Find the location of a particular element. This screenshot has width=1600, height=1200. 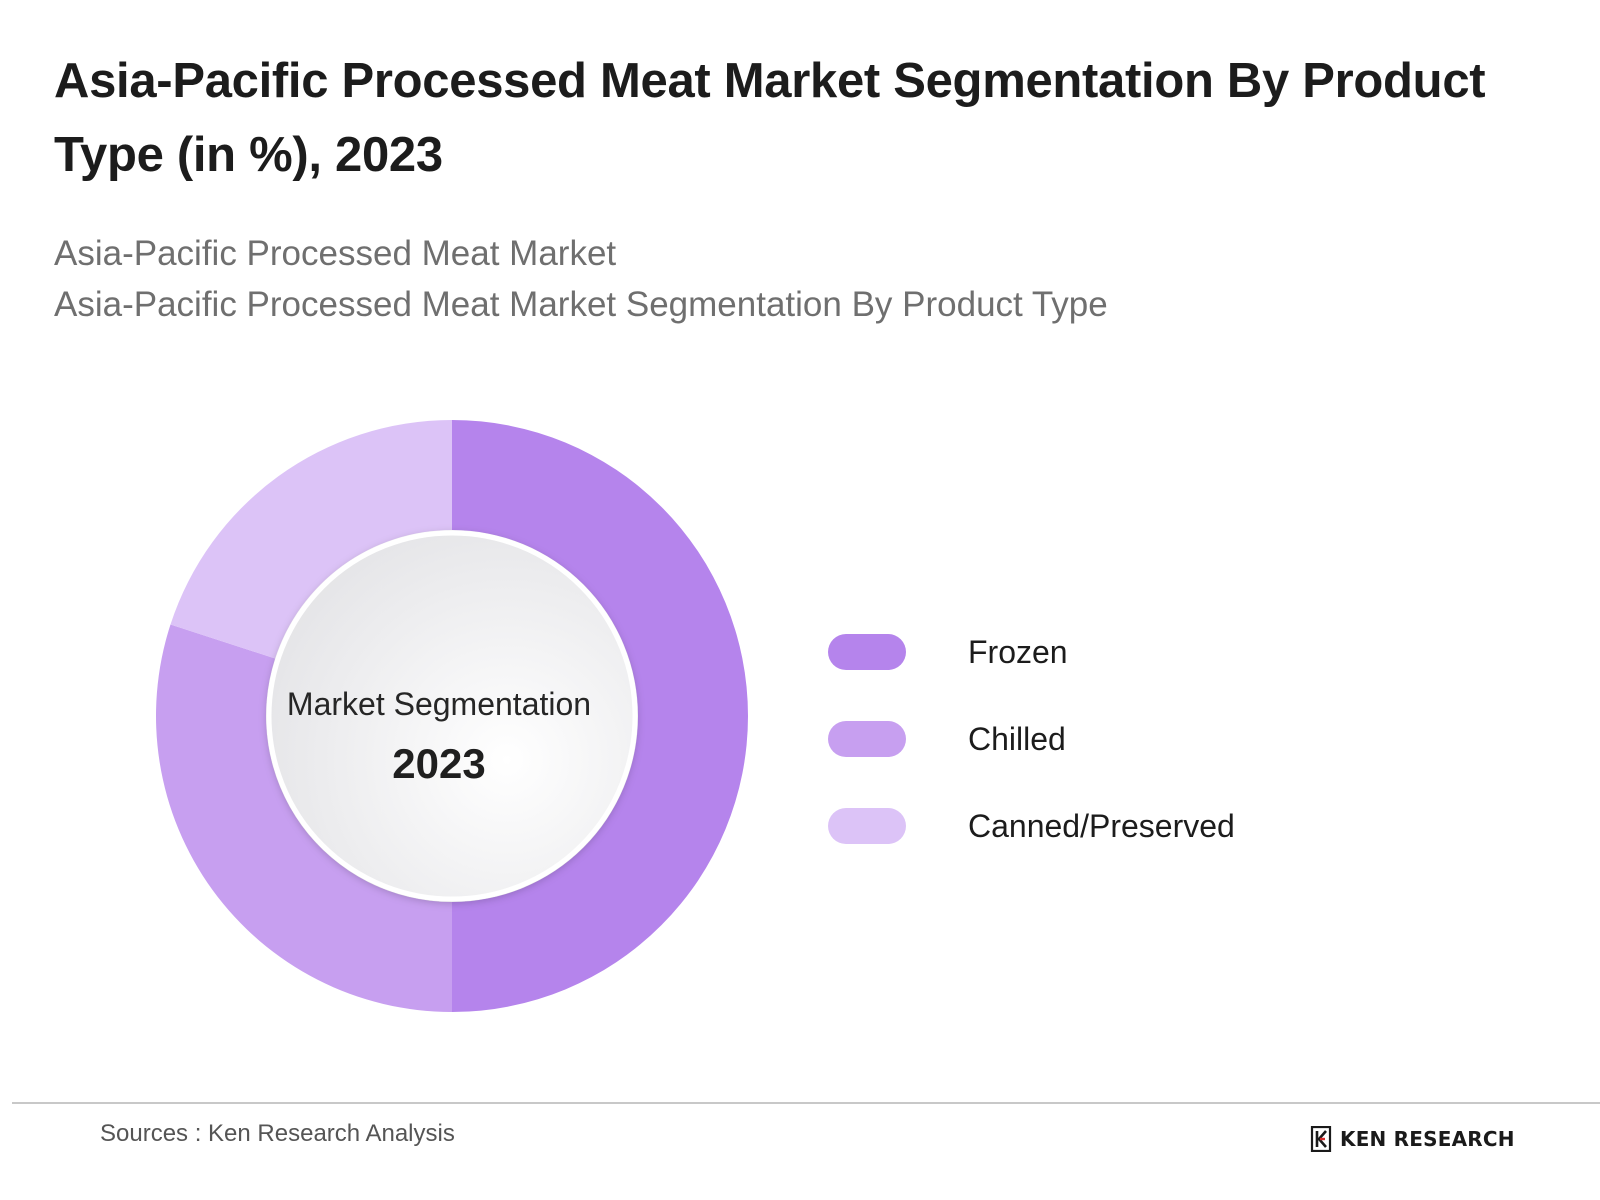

slice-canned-preserved is located at coordinates (311, 539).